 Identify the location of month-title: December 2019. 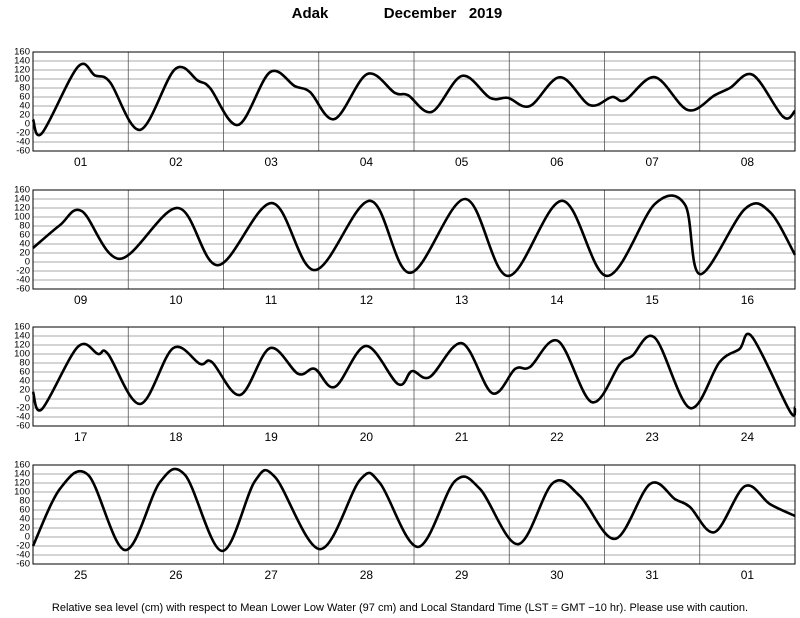
(443, 13).